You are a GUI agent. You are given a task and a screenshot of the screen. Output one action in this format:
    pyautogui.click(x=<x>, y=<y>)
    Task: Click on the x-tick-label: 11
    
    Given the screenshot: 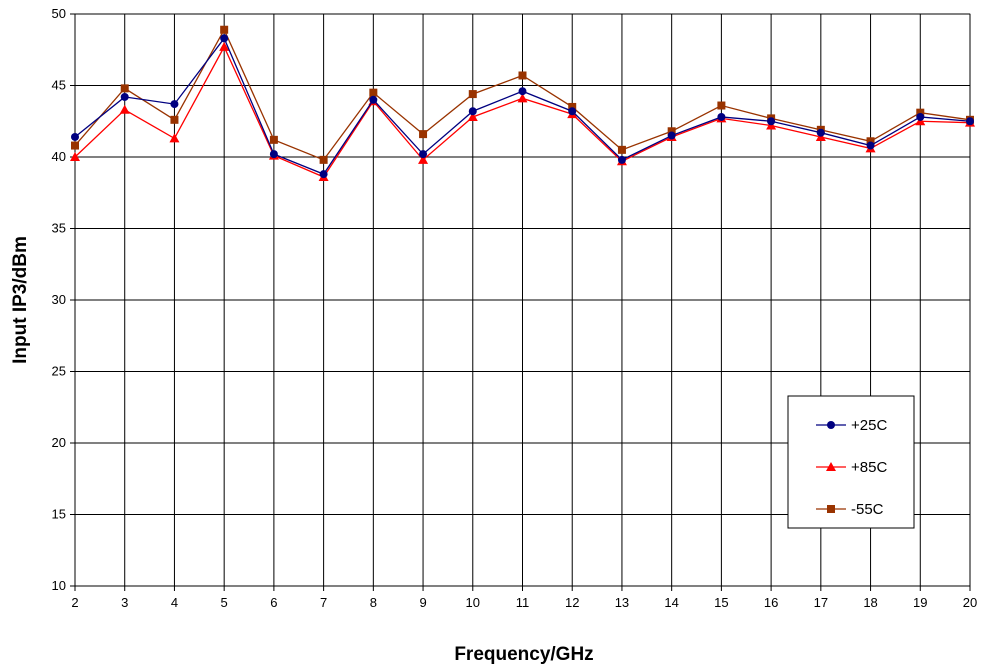 What is the action you would take?
    pyautogui.click(x=523, y=602)
    